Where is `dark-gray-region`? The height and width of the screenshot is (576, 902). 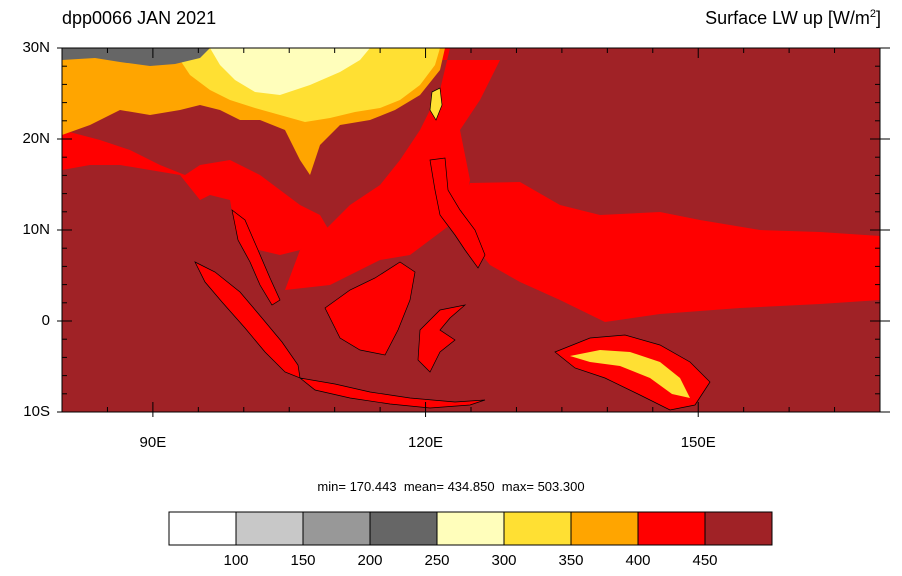
dark-gray-region is located at coordinates (136, 57).